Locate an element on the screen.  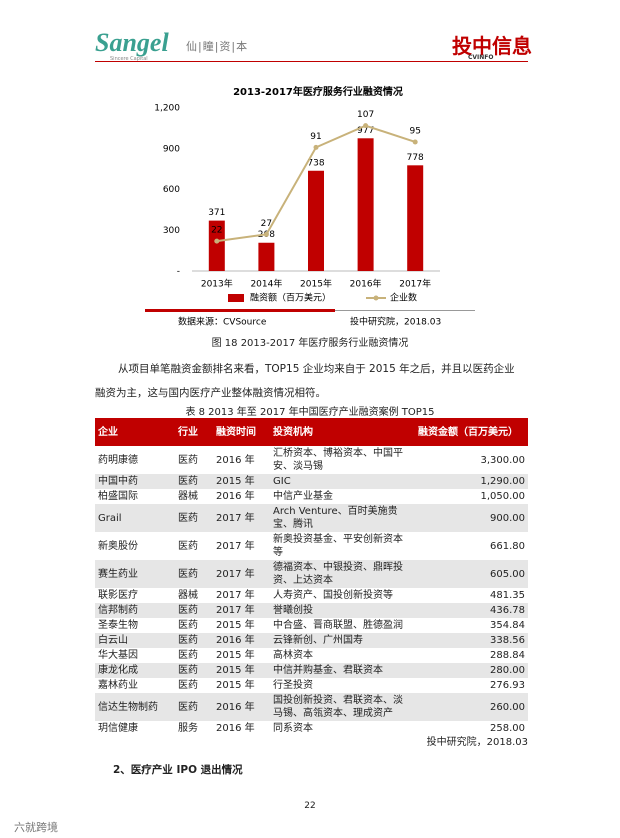
table-cell: 康龙化成 is located at coordinates (135, 670).